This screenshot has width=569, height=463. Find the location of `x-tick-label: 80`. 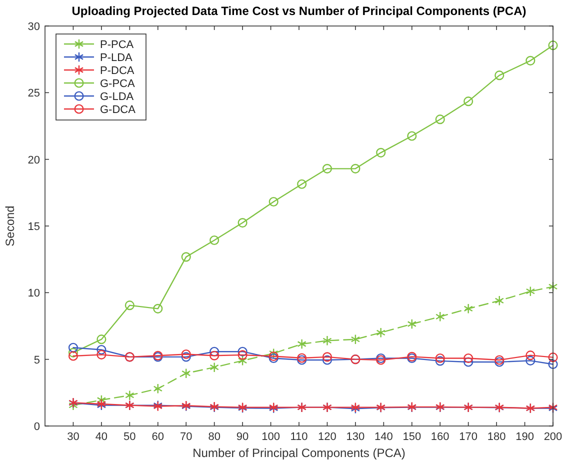

x-tick-label: 80 is located at coordinates (214, 437).